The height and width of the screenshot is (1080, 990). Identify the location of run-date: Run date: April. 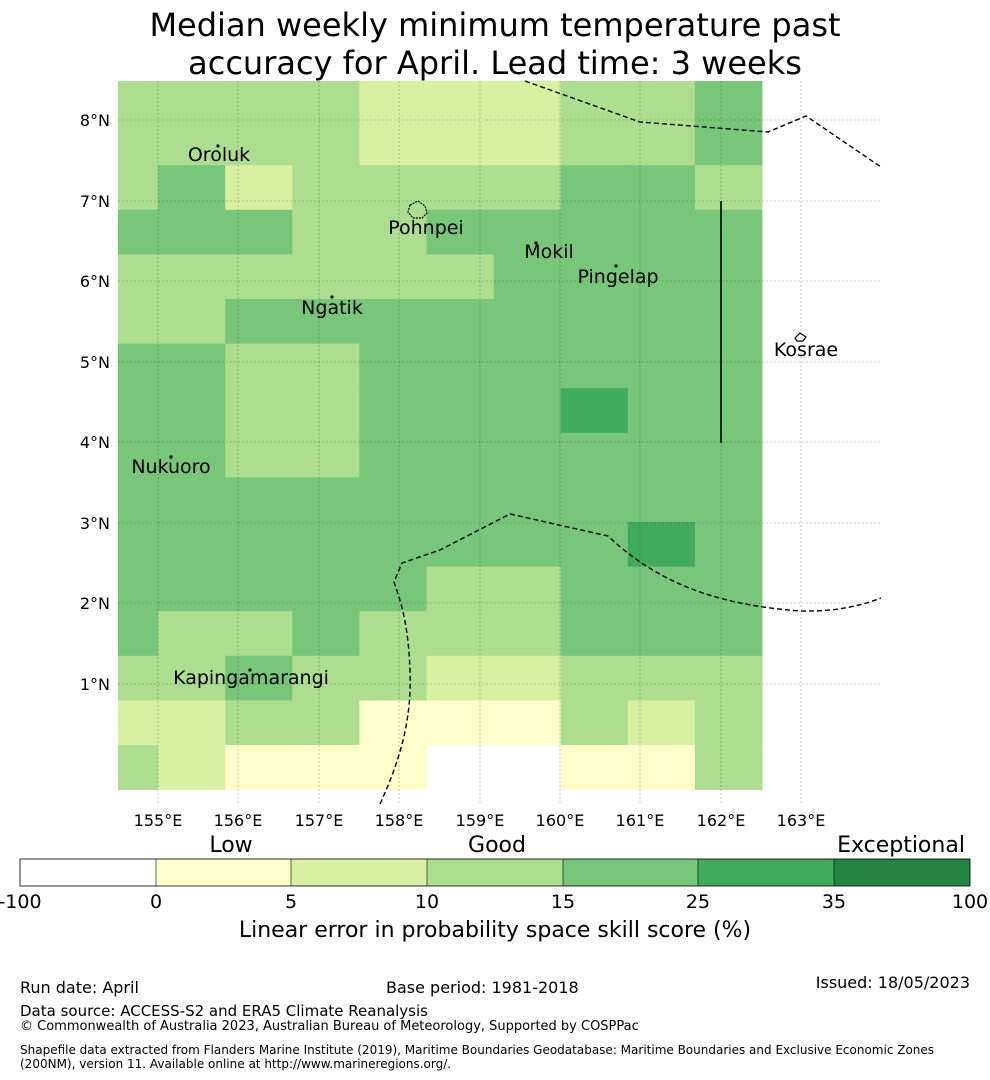
(79, 987).